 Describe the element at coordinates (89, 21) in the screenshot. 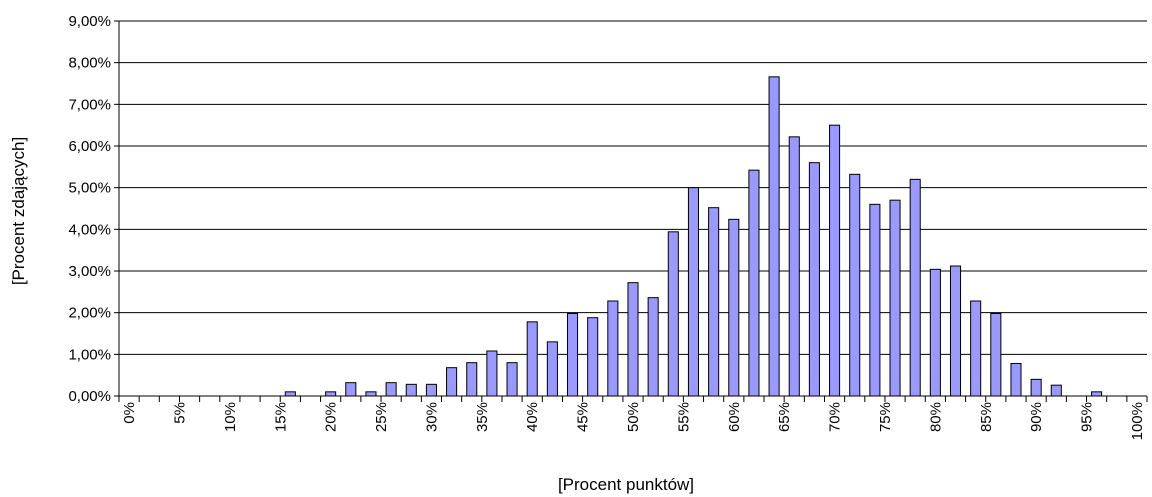

I see `y-tick-label: 9,00%` at that location.